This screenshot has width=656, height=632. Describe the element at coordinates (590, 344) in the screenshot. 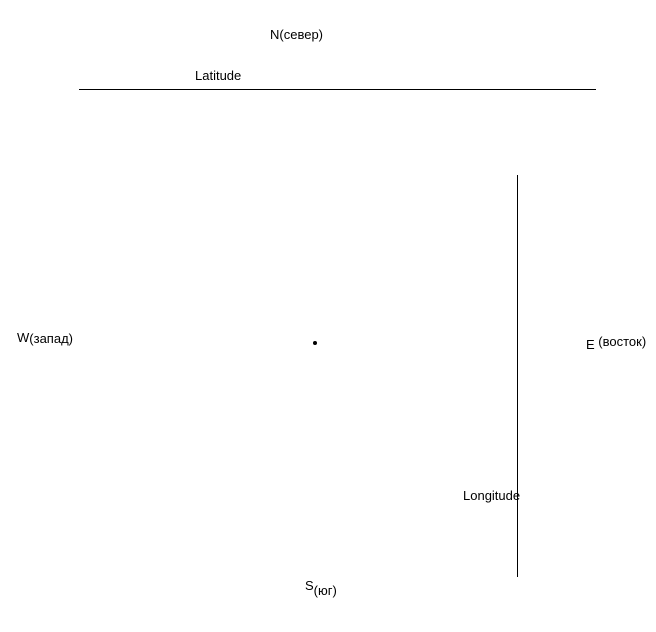

I see `east-letter: E` at that location.